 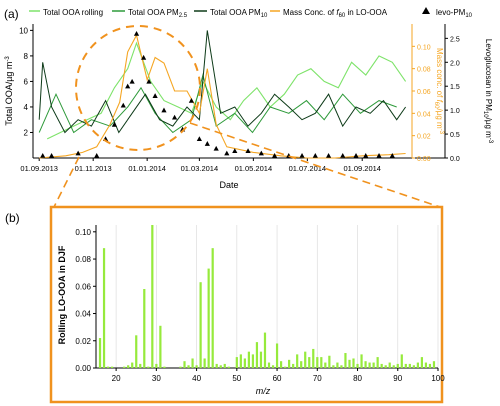 I want to click on x-tick-label: 01.05.2014, so click(x=254, y=168).